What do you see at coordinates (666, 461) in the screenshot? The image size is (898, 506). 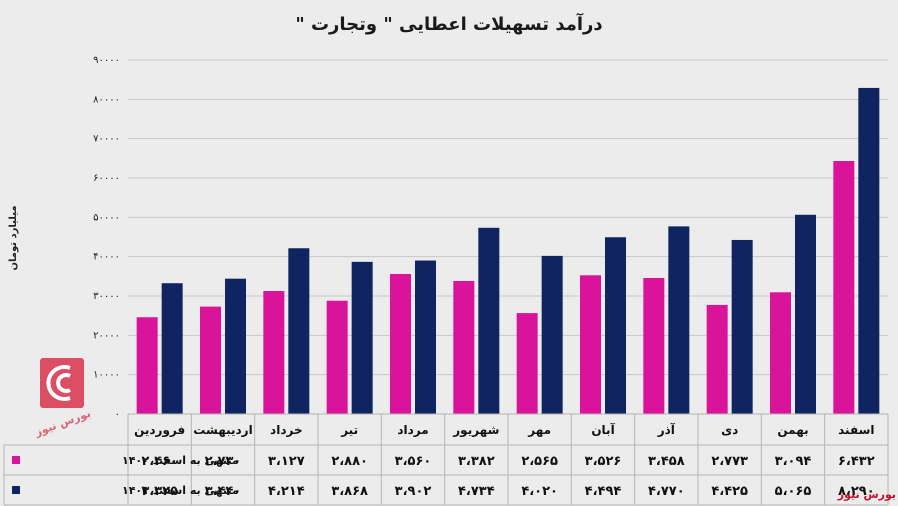 I see `data-label: ۳،۴۵۸` at bounding box center [666, 461].